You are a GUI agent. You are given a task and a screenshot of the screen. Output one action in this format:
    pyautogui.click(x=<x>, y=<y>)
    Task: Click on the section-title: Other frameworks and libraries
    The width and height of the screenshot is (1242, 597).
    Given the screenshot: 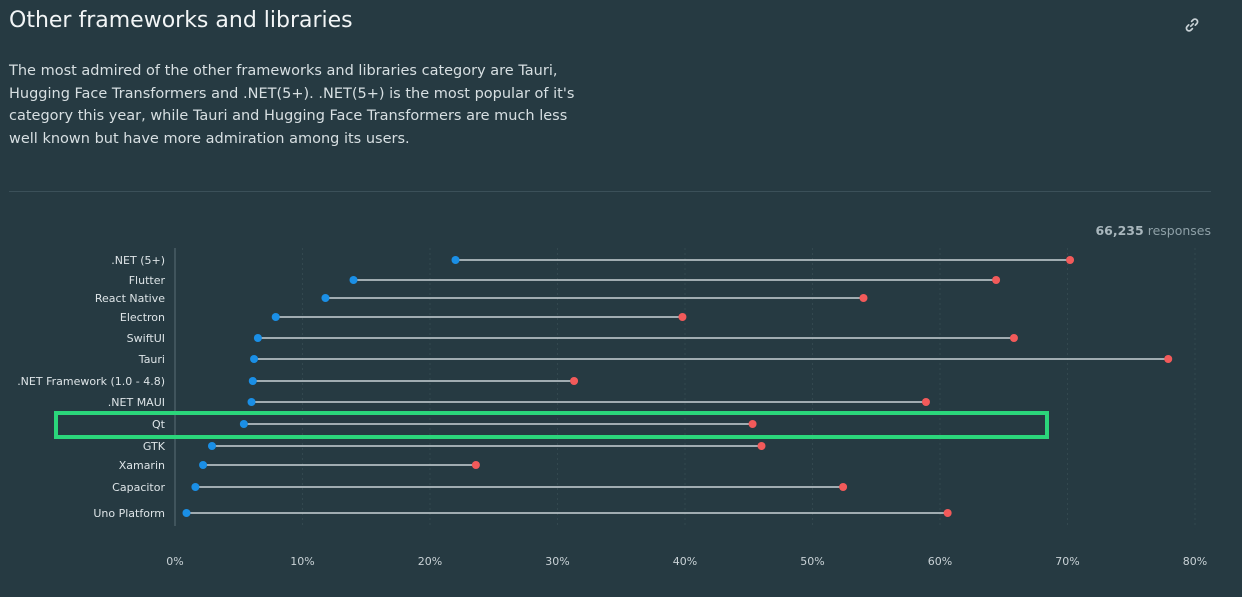 What is the action you would take?
    pyautogui.click(x=181, y=20)
    